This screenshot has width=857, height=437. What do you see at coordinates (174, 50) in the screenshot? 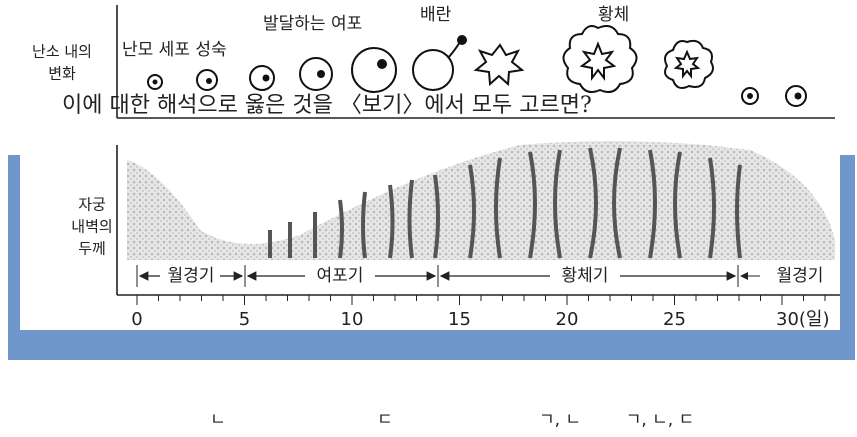
I see `stage-label: 난모 세포 성숙` at bounding box center [174, 50].